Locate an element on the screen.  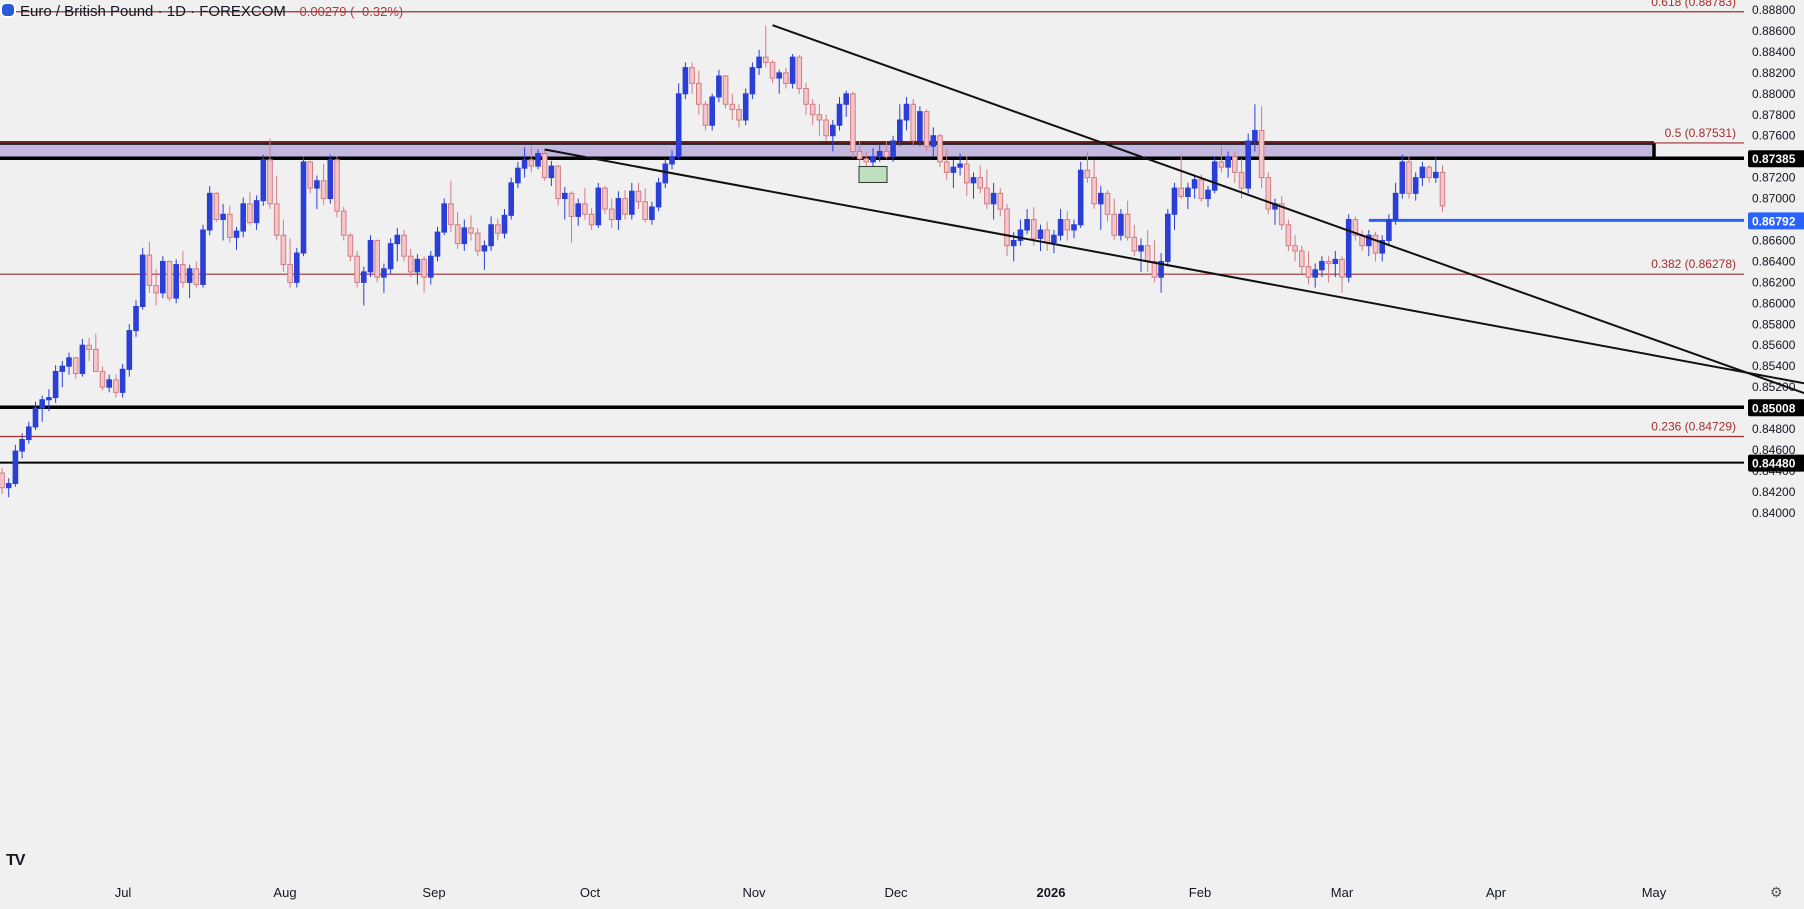
price-tag-1: 0.86792 is located at coordinates (1774, 221).